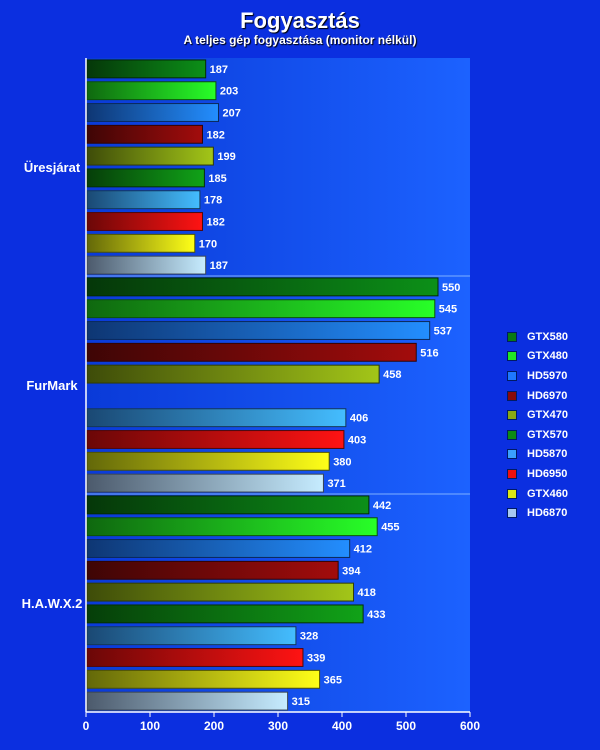 The width and height of the screenshot is (600, 750). What do you see at coordinates (547, 513) in the screenshot?
I see `legend-label: HD6870` at bounding box center [547, 513].